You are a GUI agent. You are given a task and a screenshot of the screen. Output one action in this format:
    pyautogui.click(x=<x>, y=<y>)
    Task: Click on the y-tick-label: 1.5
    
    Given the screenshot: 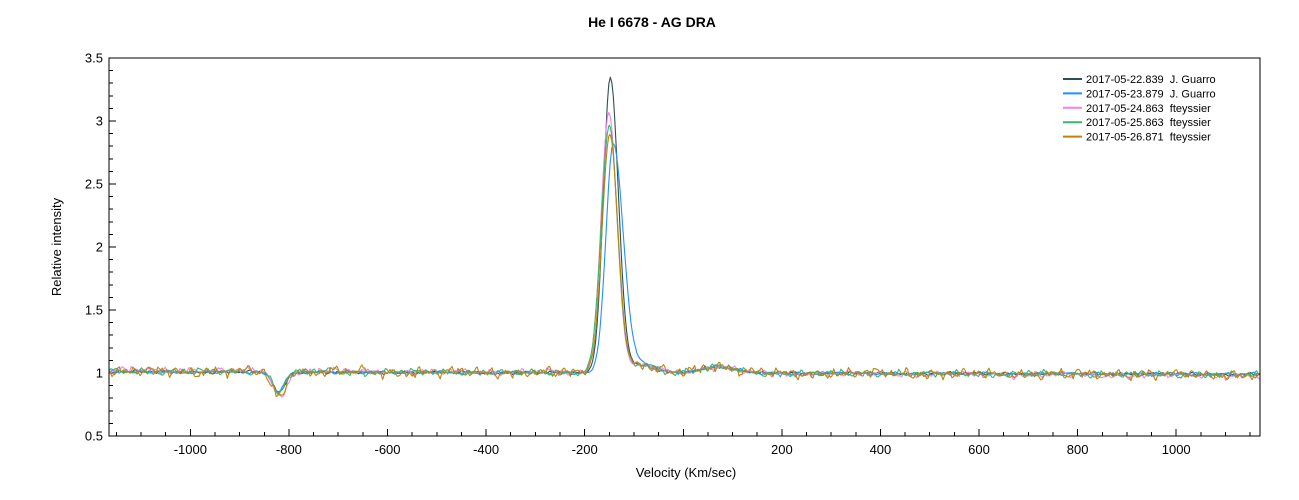 What is the action you would take?
    pyautogui.click(x=94, y=310)
    